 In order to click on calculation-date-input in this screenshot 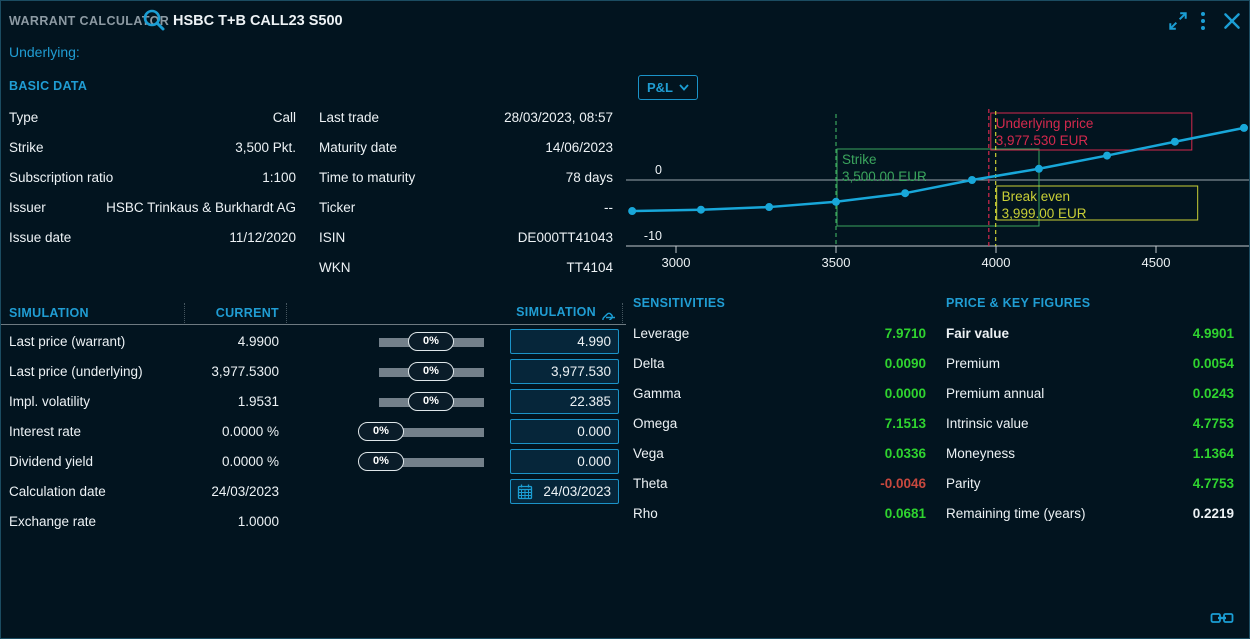, I will do `click(564, 491)`.